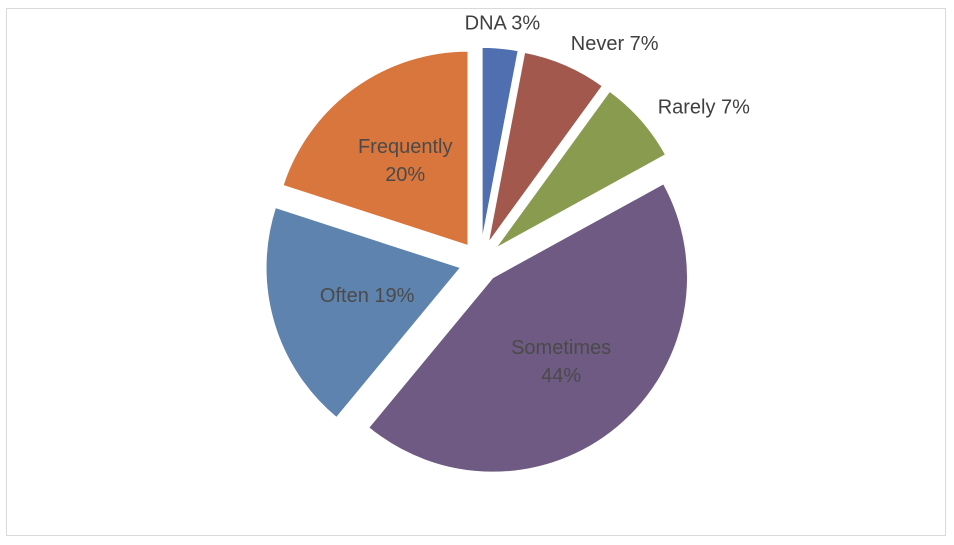  What do you see at coordinates (615, 44) in the screenshot?
I see `pie-label-never: Never 7%` at bounding box center [615, 44].